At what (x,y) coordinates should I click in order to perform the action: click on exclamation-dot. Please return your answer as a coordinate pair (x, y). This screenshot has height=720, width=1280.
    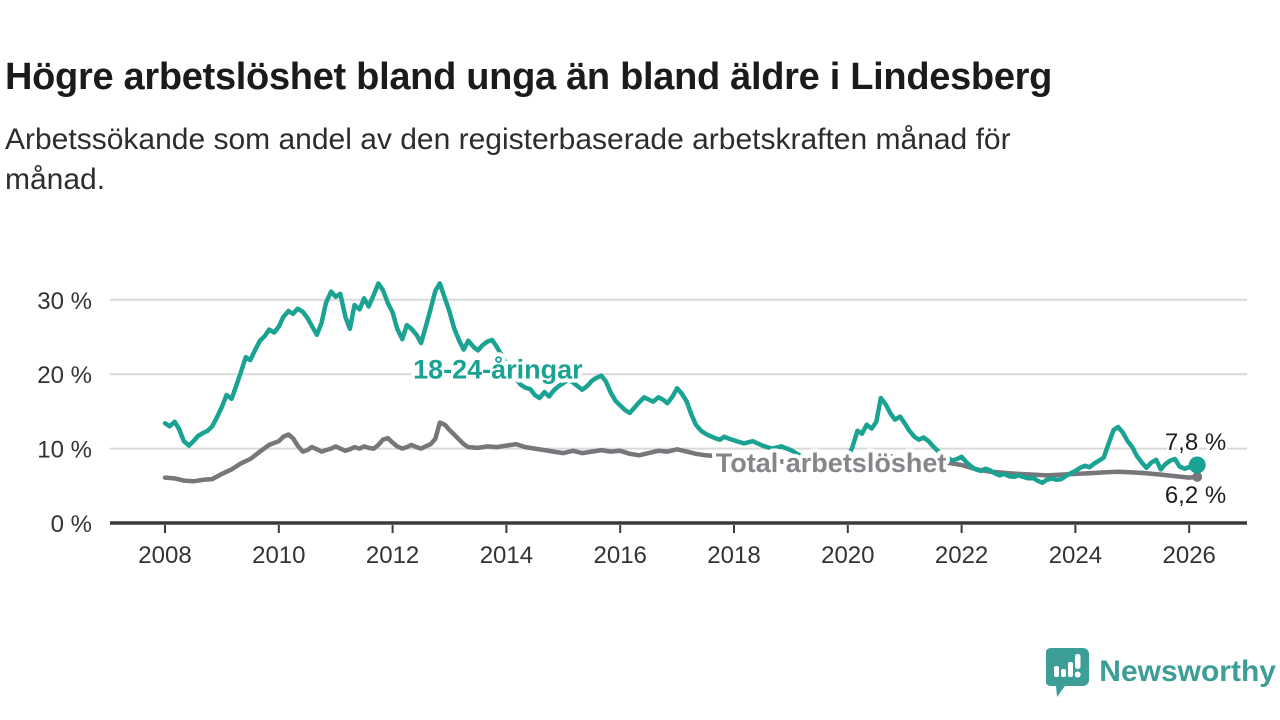
    Looking at the image, I should click on (1077, 674).